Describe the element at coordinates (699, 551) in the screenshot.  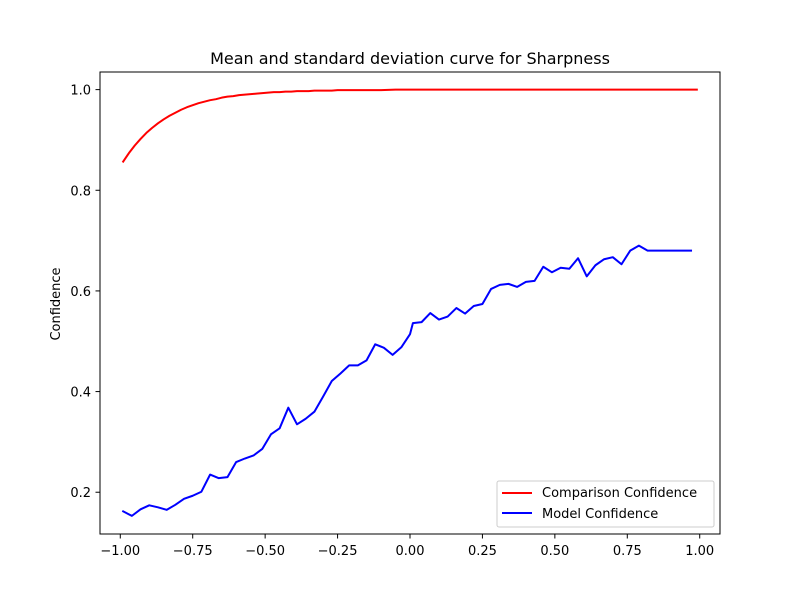
I see `x-tick-label: 1.00` at that location.